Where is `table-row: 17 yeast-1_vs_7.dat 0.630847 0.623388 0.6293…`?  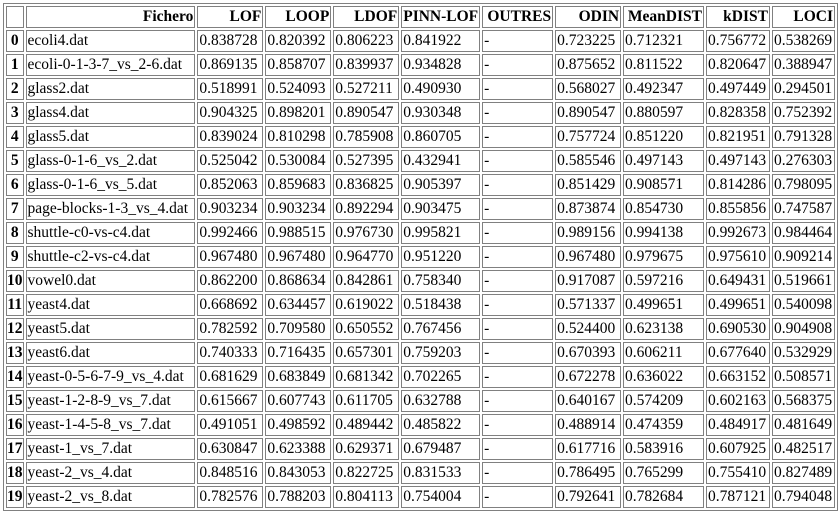
table-row: 17 yeast-1_vs_7.dat 0.630847 0.623388 0.6293… is located at coordinates (420, 449).